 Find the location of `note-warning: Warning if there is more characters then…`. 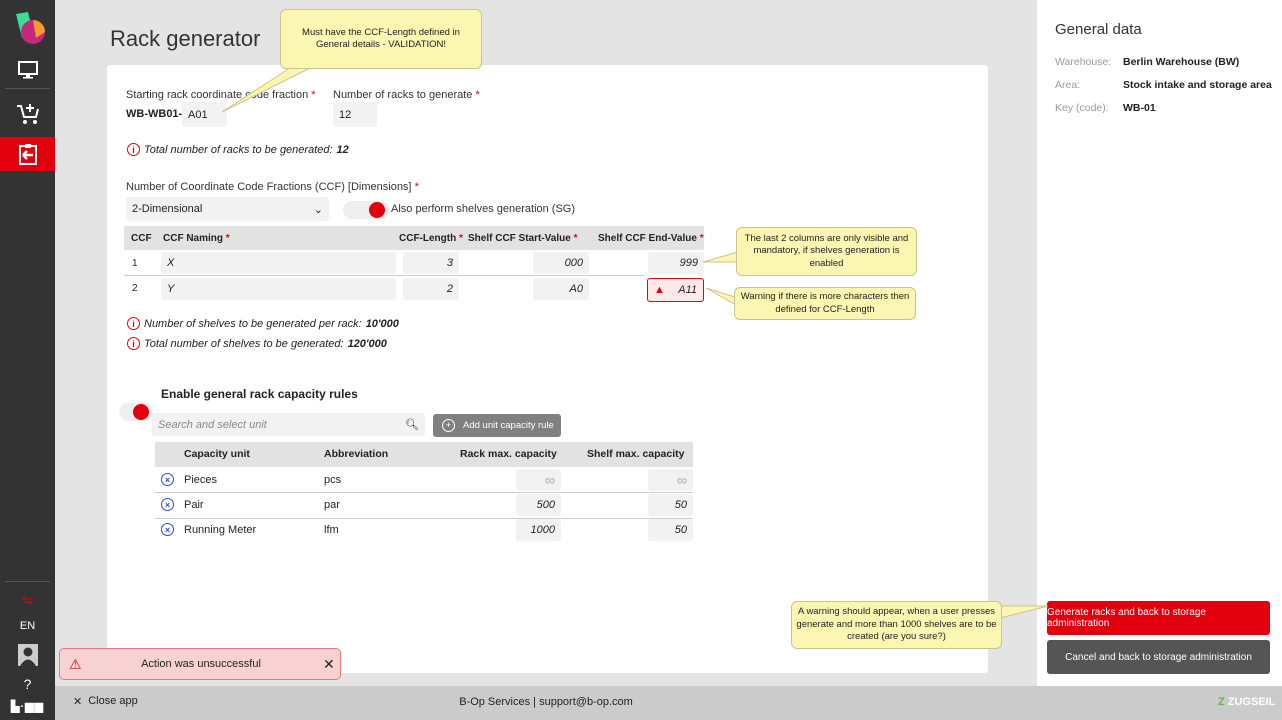

note-warning: Warning if there is more characters then… is located at coordinates (825, 303).